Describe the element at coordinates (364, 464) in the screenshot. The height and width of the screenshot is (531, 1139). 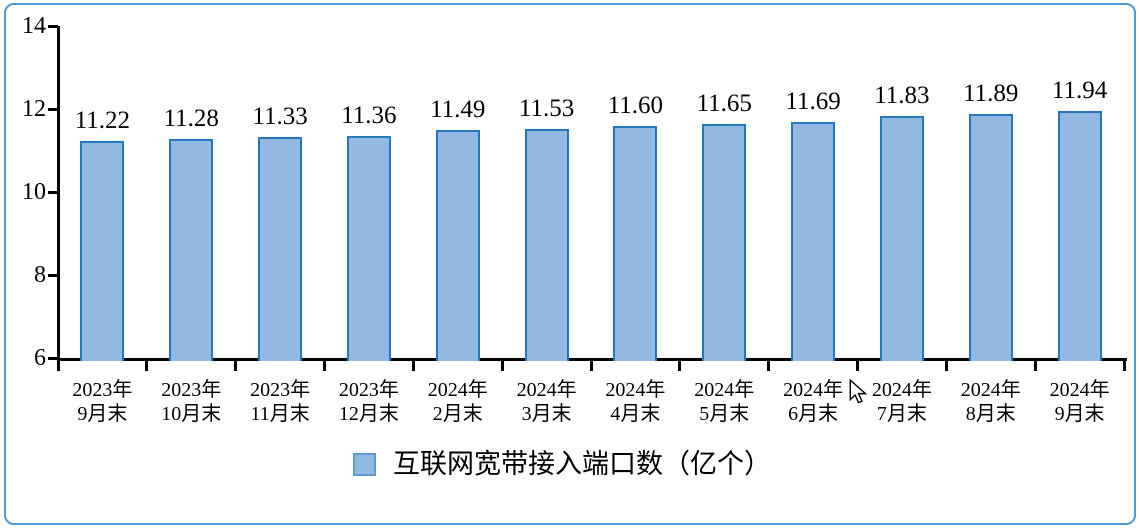
I see `legend-swatch-icon` at that location.